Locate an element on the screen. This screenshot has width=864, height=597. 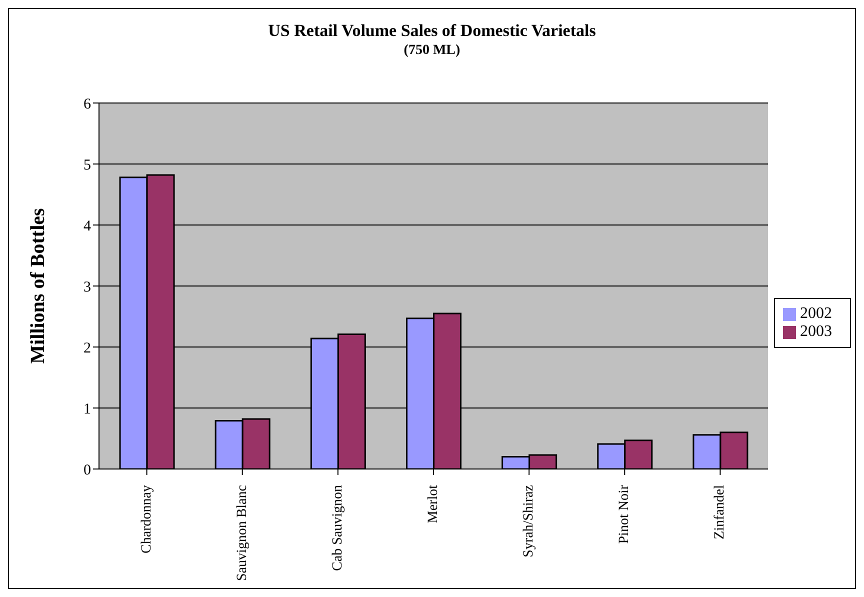
x-tick-label: Sauvignon Blanc is located at coordinates (242, 533).